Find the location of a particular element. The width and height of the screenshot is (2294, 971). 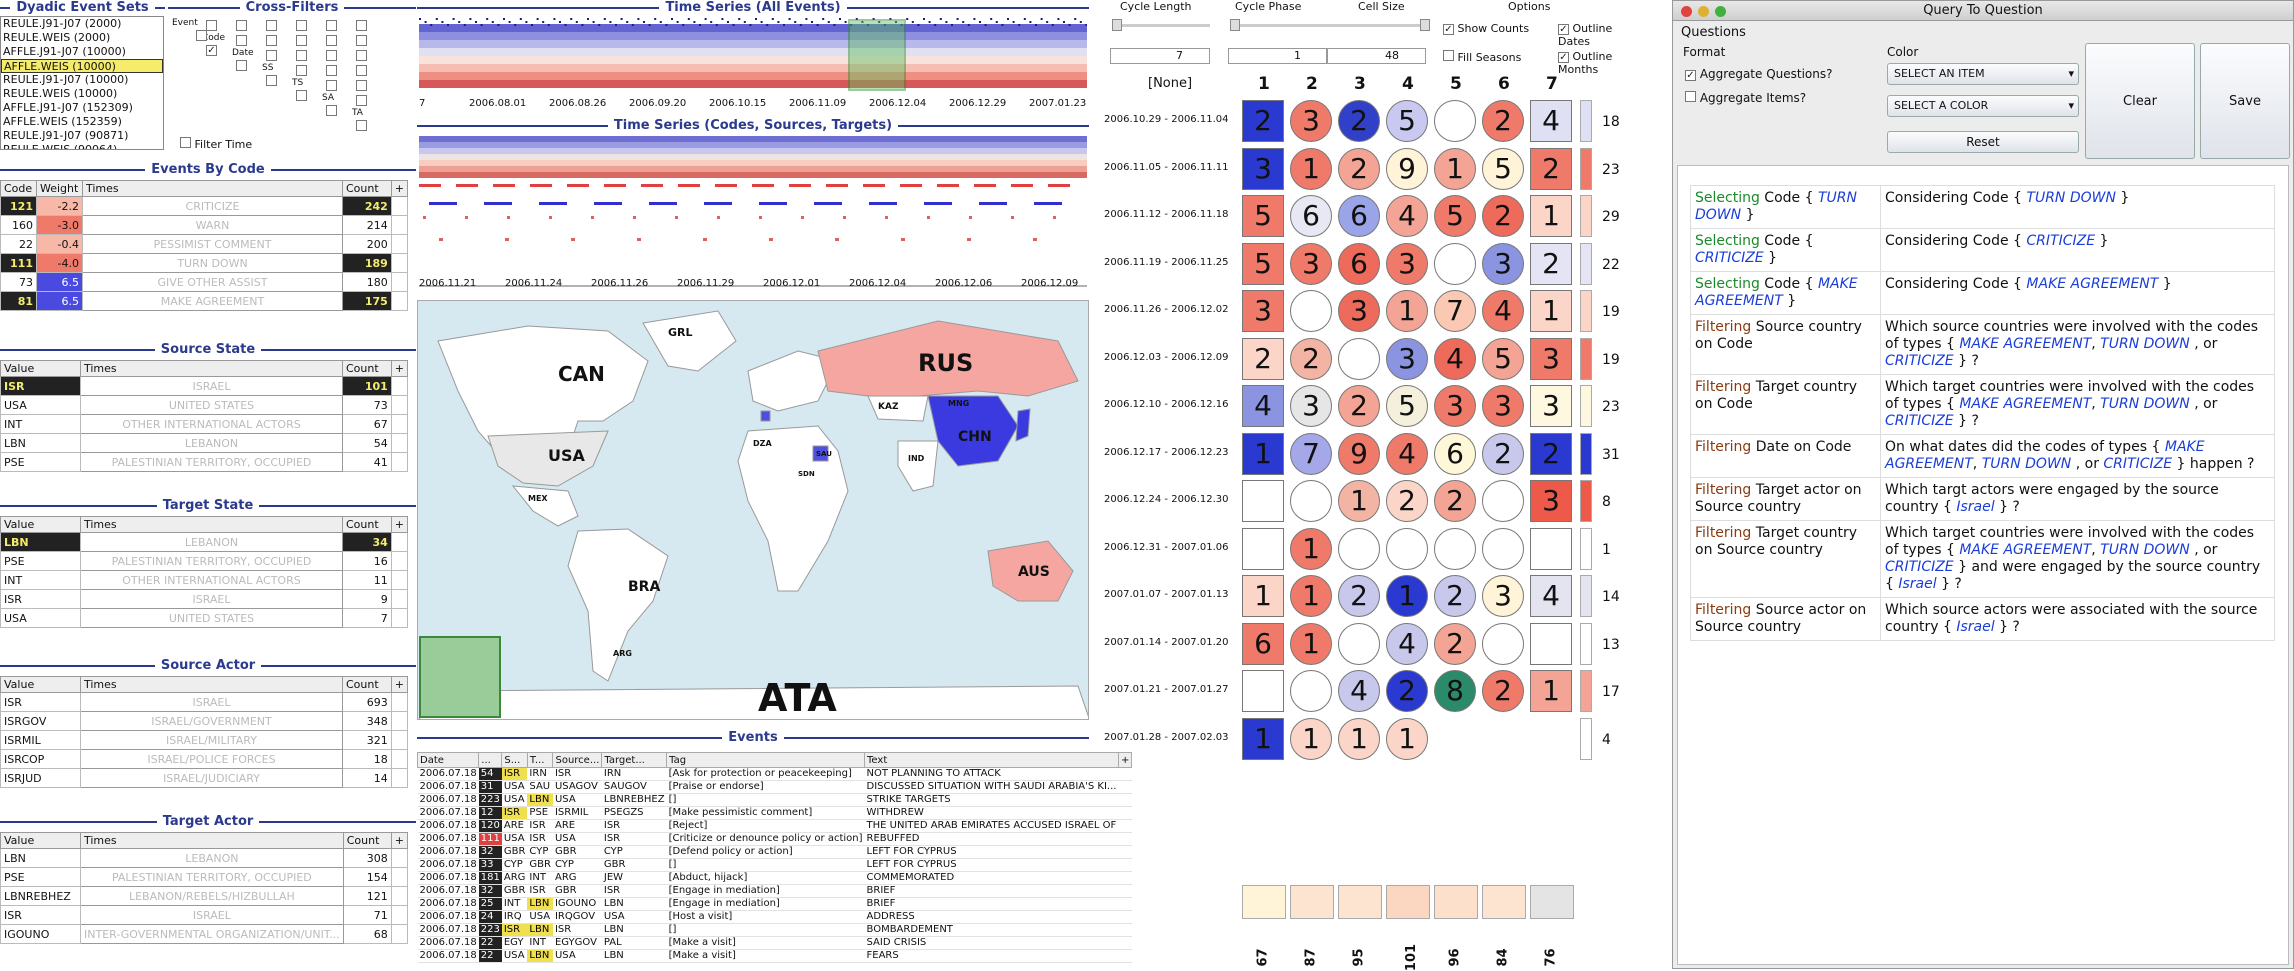

outline-dates-option: ✓ Outline Dates is located at coordinates (1599, 35).